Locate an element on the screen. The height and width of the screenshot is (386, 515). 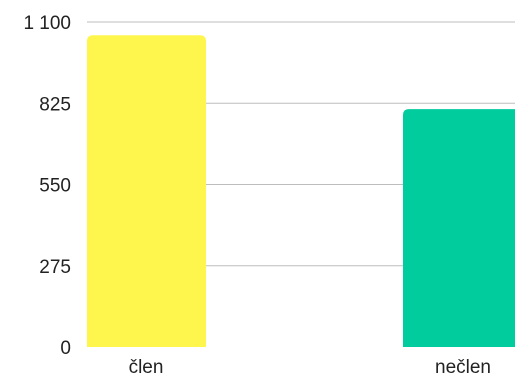
y-axis-ticks: 0 275 550 825 1 100 is located at coordinates (47, 186).